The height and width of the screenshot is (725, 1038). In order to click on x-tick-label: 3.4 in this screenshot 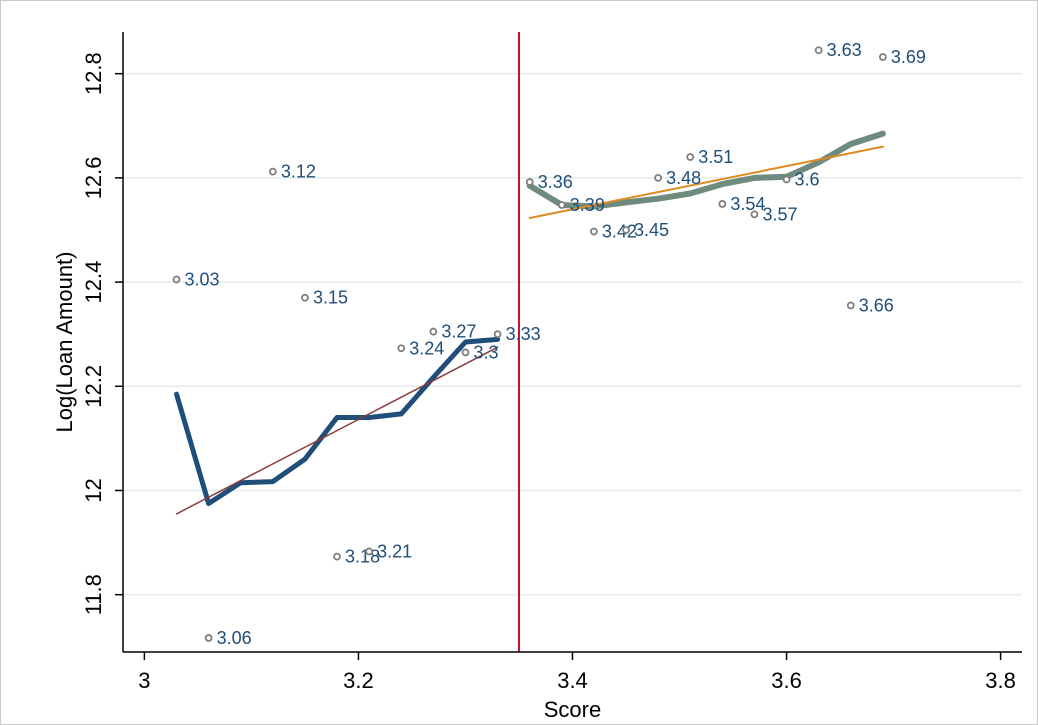, I will do `click(572, 680)`.